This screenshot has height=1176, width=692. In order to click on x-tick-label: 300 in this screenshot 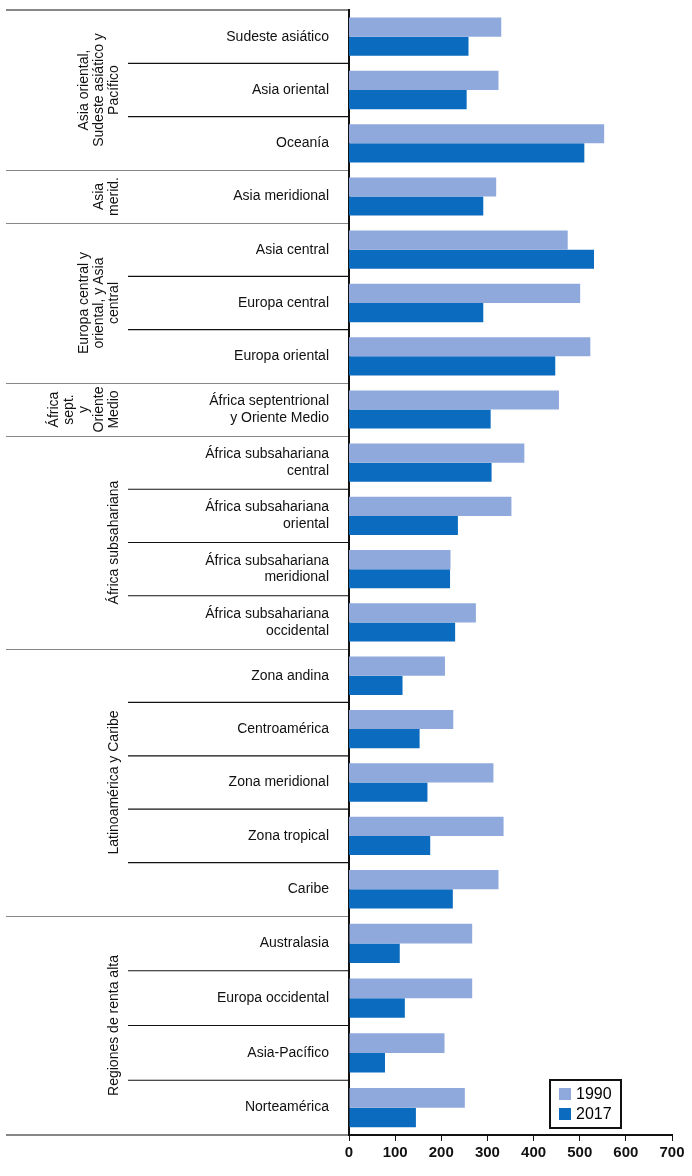, I will do `click(487, 1152)`.